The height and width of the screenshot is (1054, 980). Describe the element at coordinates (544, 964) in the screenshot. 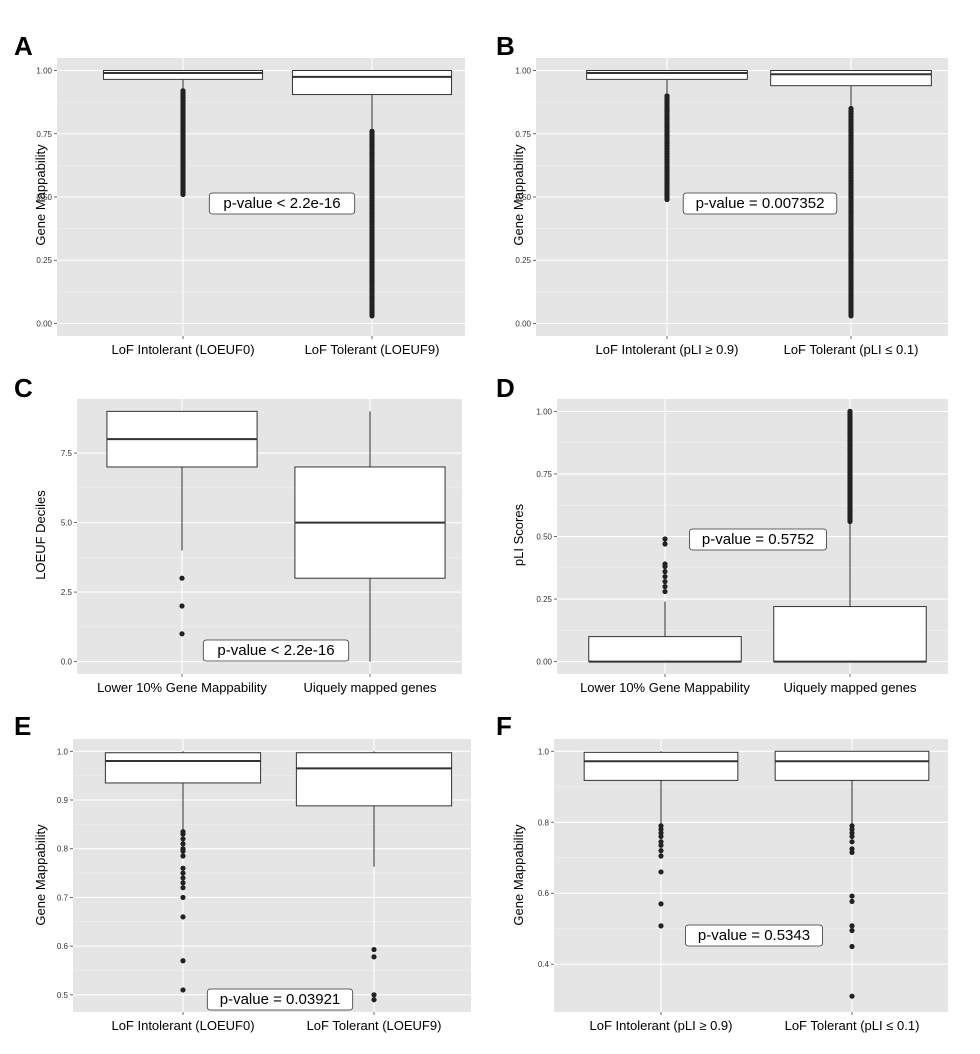

I see `y-tick-label: 0.4` at that location.